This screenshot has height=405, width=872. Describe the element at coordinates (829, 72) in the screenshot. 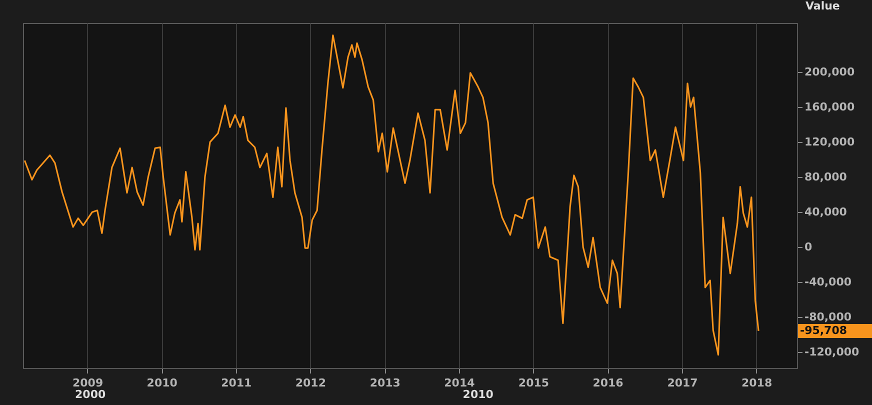

I see `y-tick-label: 200,000` at that location.